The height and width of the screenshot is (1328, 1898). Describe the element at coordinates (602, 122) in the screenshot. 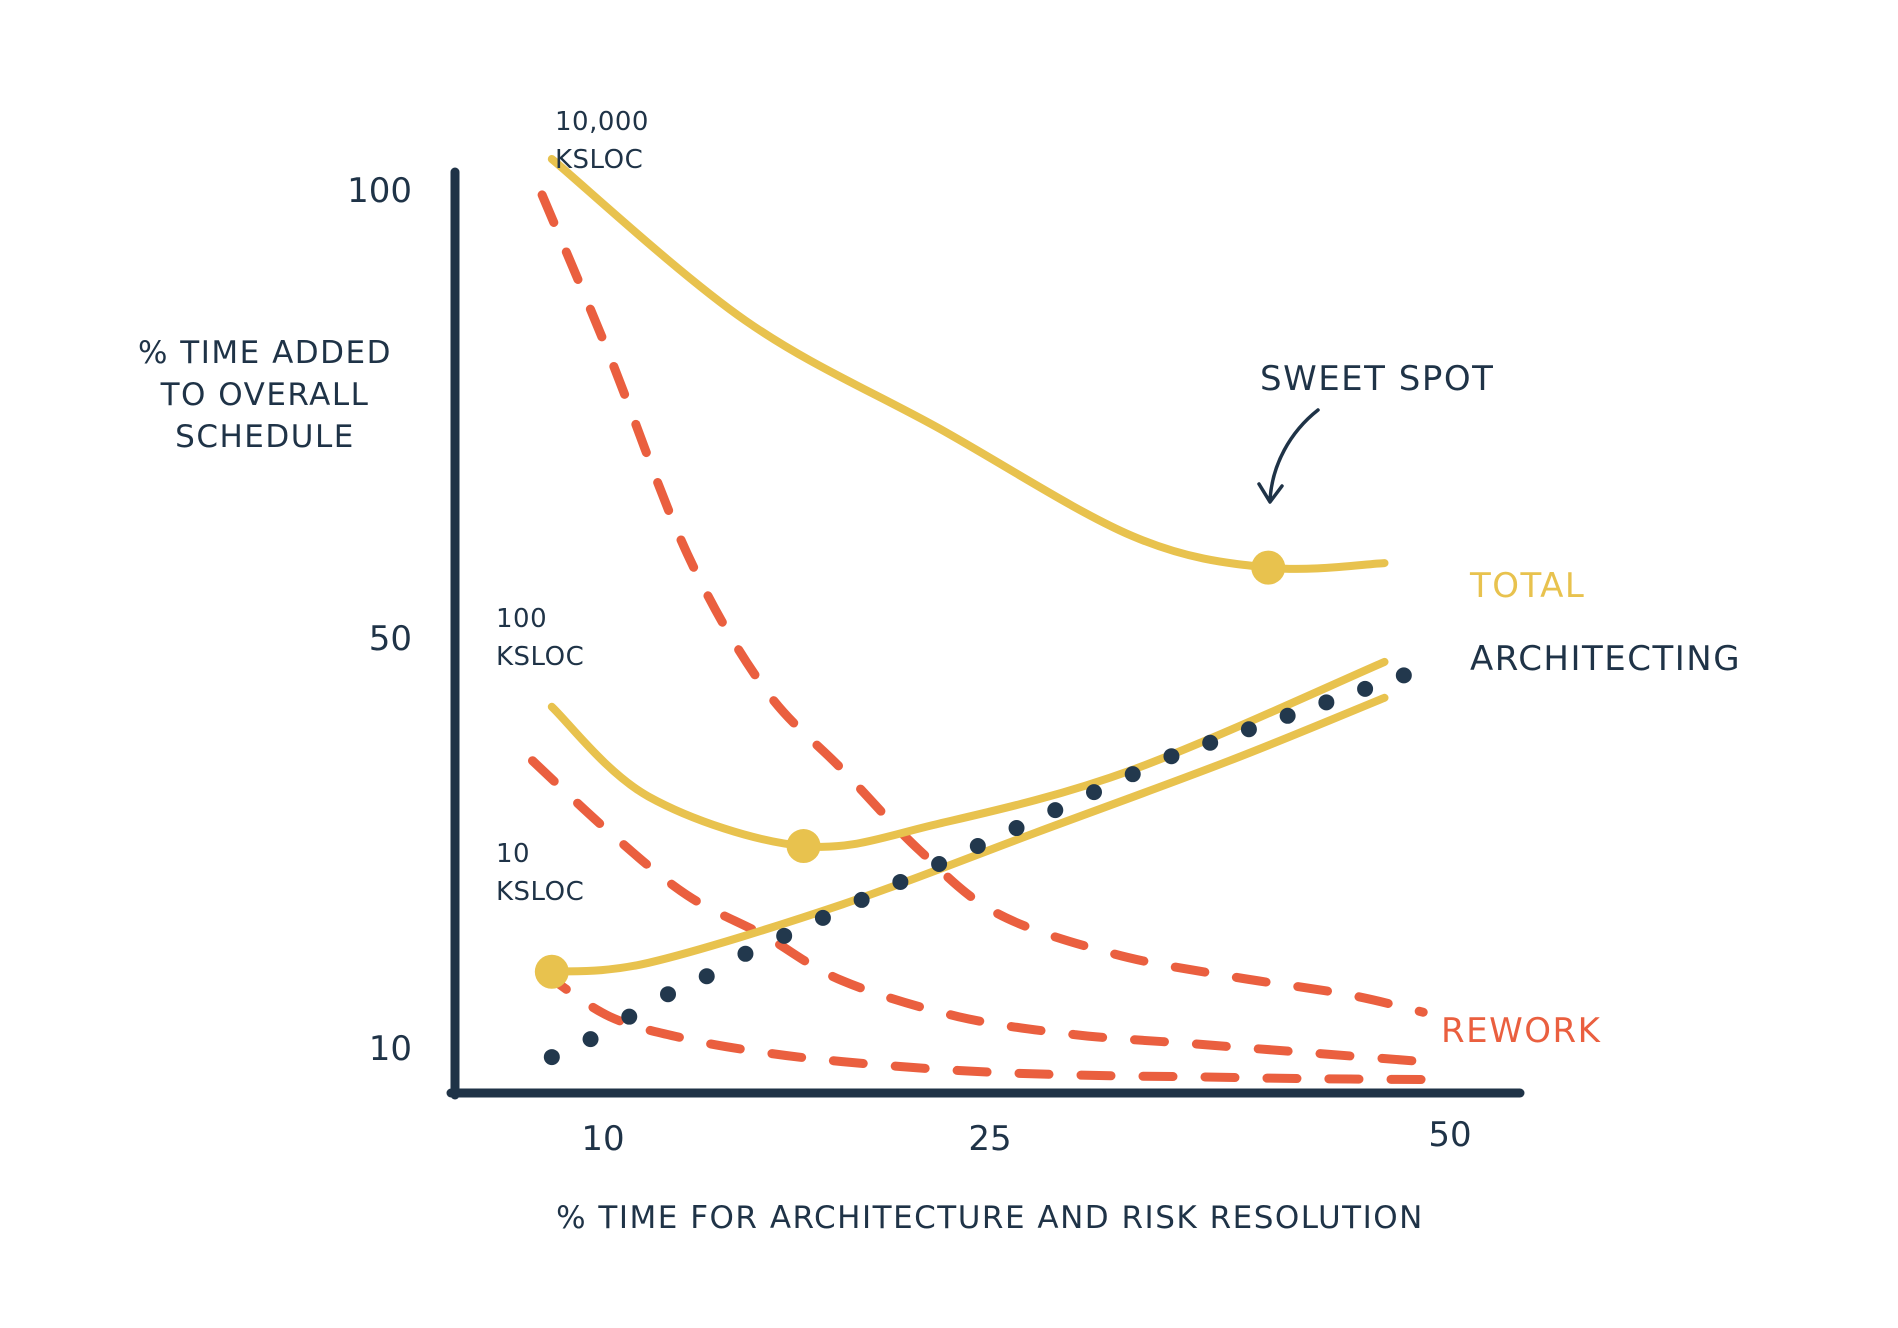

I see `ksloc-10000-number: 10,000` at that location.